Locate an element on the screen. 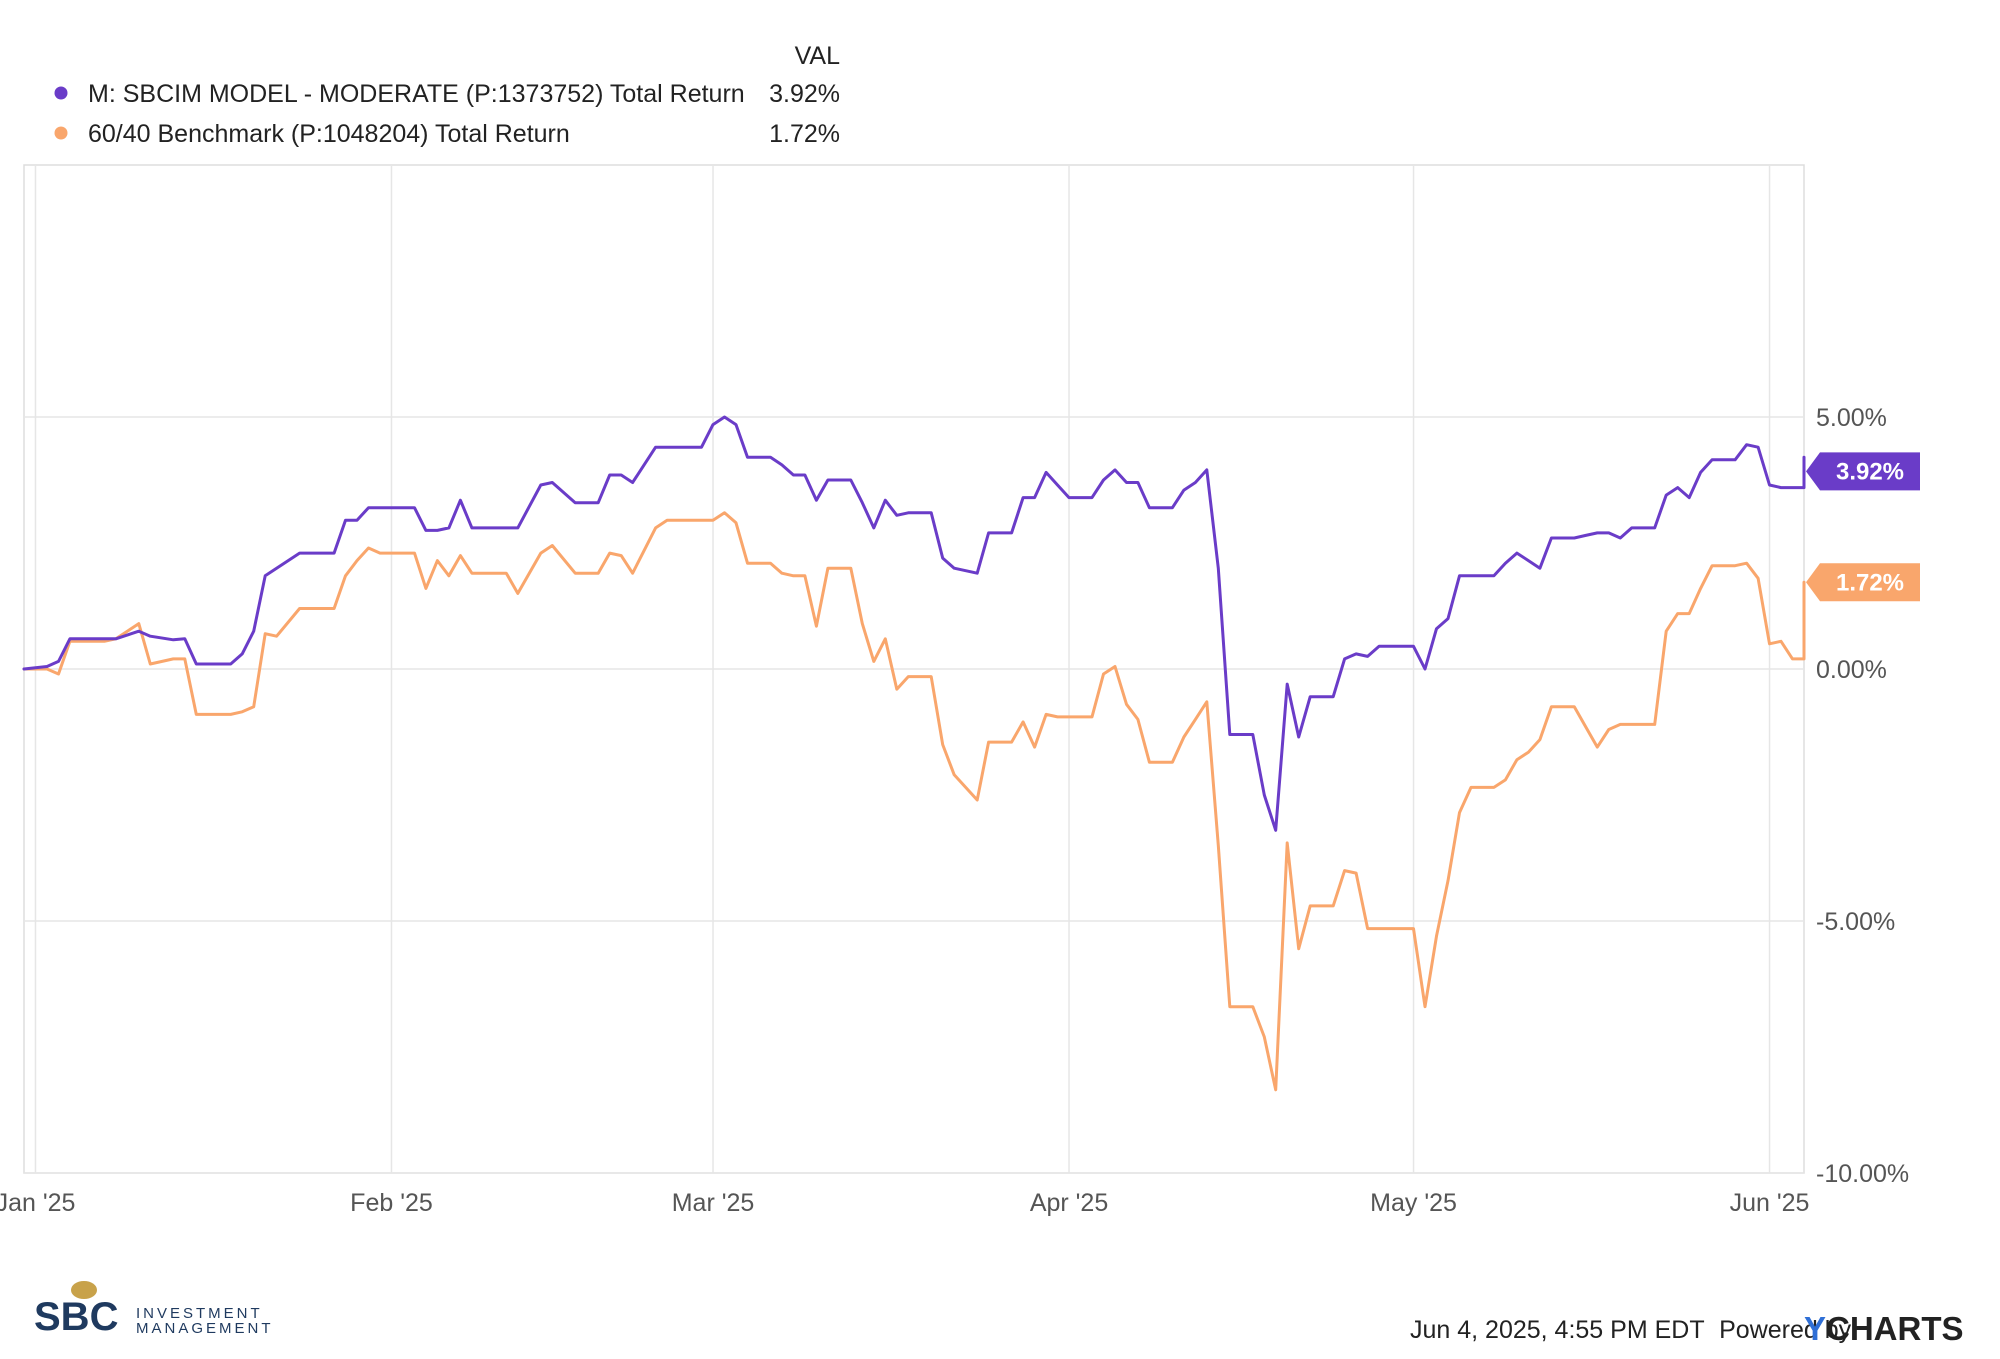  x-tick-label: Feb '25 is located at coordinates (391, 1203).